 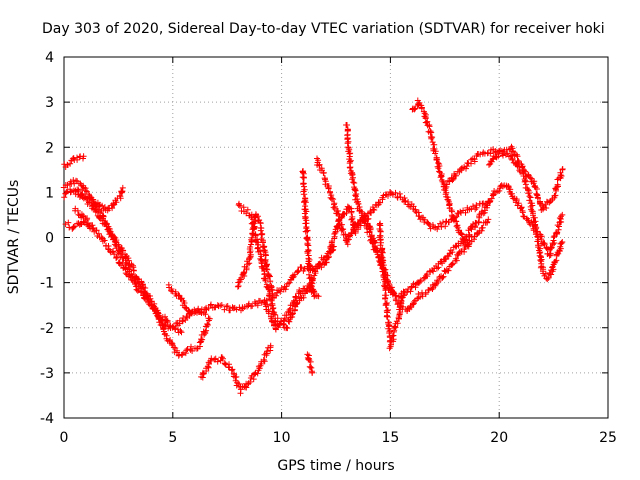 What do you see at coordinates (49, 148) in the screenshot?
I see `y-tick-label: 2` at bounding box center [49, 148].